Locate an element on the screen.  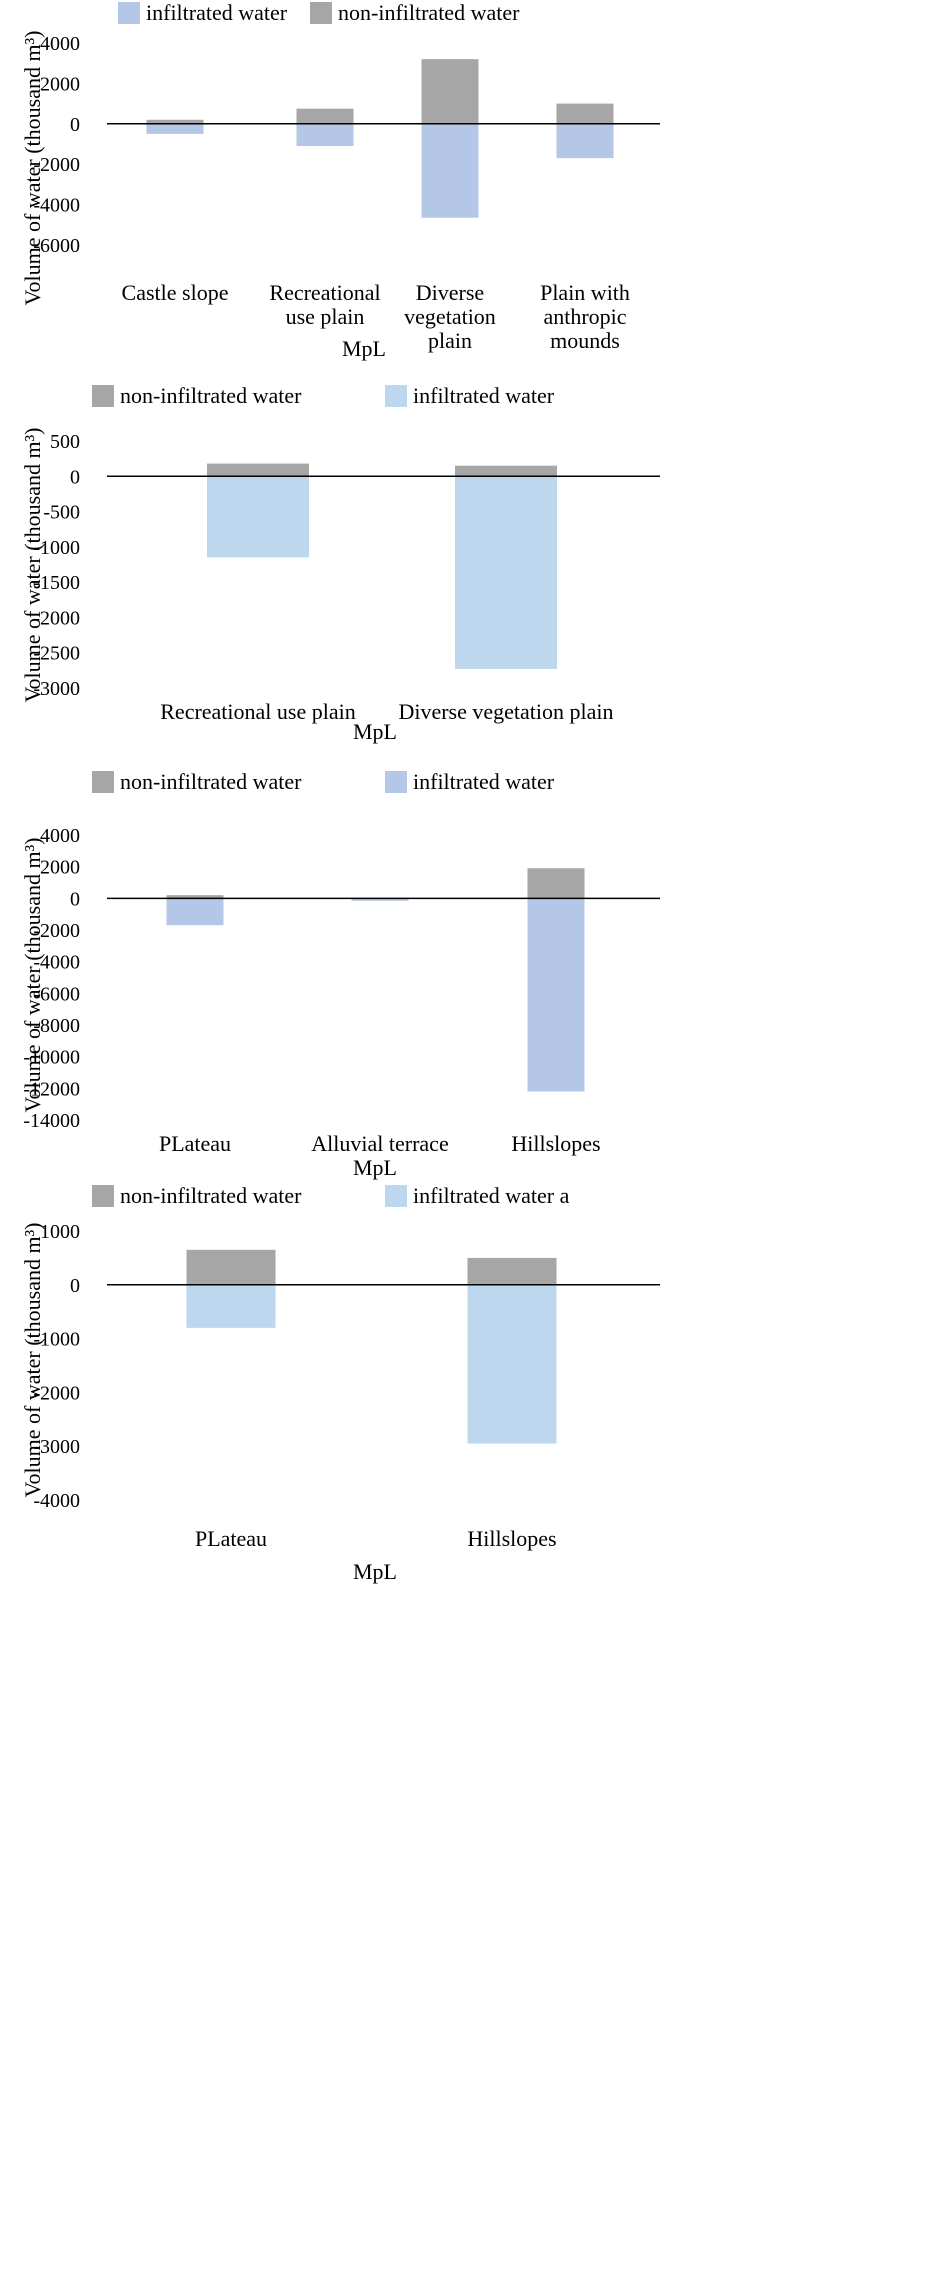
category-label: Recreational is located at coordinates (324, 292).